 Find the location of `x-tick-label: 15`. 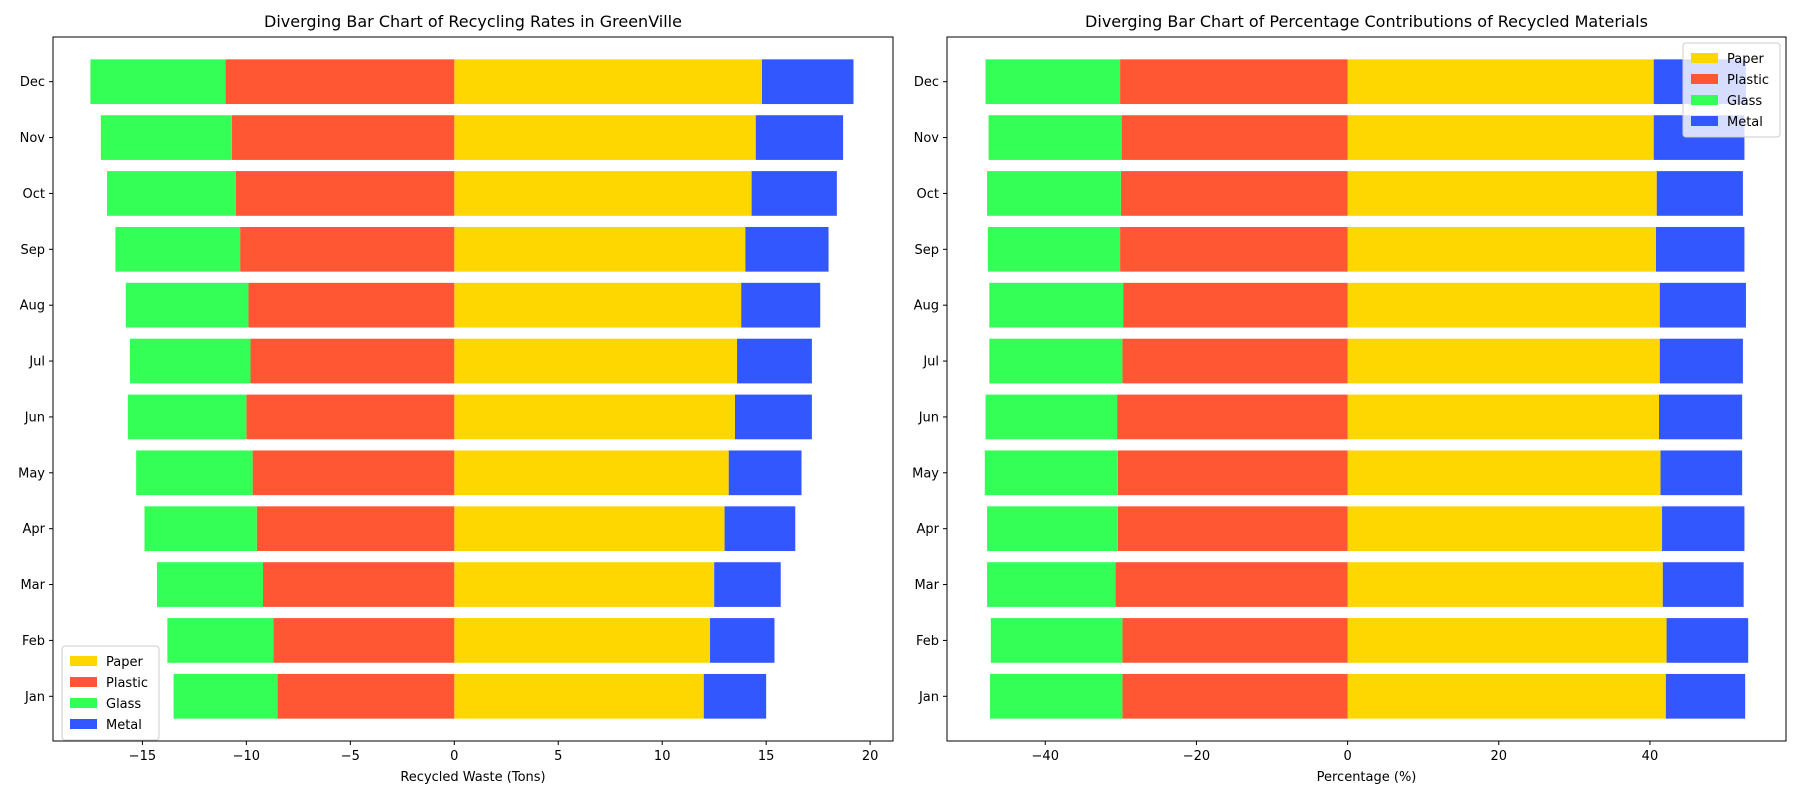

x-tick-label: 15 is located at coordinates (766, 756).